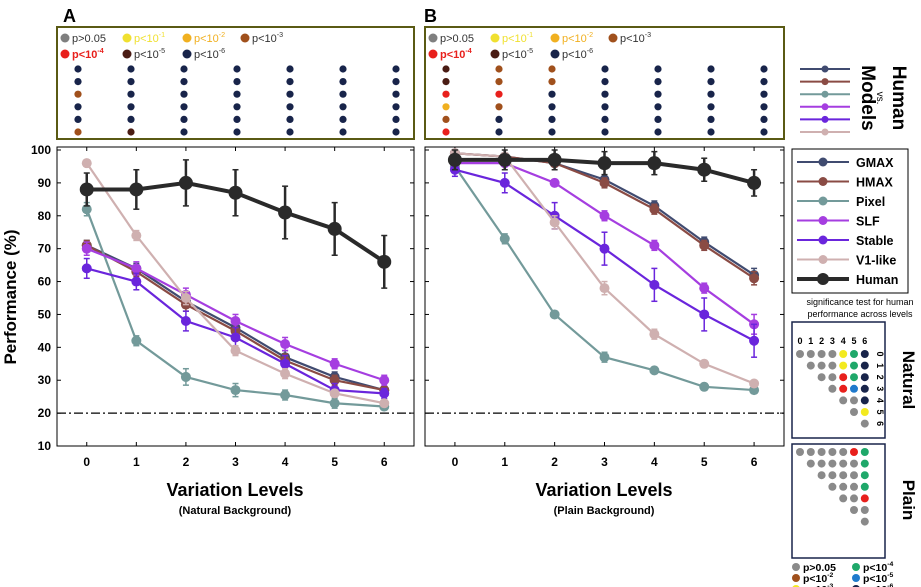 Image resolution: width=921 pixels, height=587 pixels. I want to click on y-tick-label: 80, so click(45, 216).